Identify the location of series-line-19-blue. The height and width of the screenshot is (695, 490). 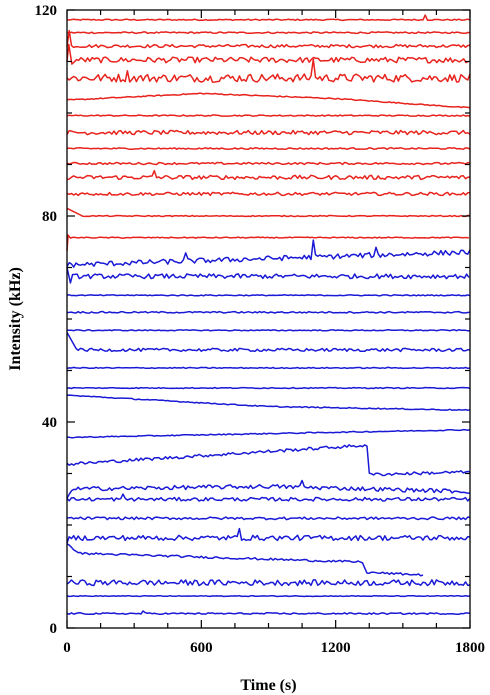
(269, 330).